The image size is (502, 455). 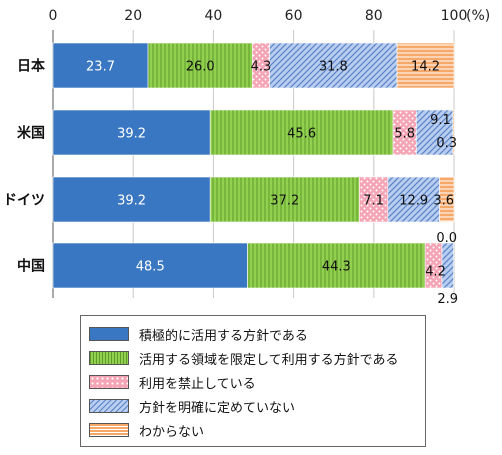 What do you see at coordinates (478, 16) in the screenshot?
I see `x-unit-label: (%)` at bounding box center [478, 16].